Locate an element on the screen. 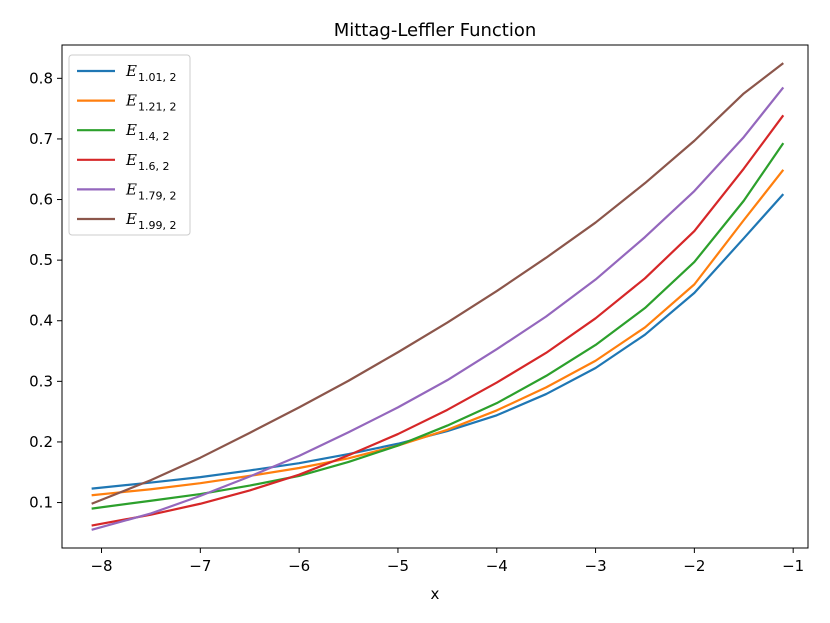 This screenshot has height=623, width=830. x-tick-label: −7 is located at coordinates (200, 566).